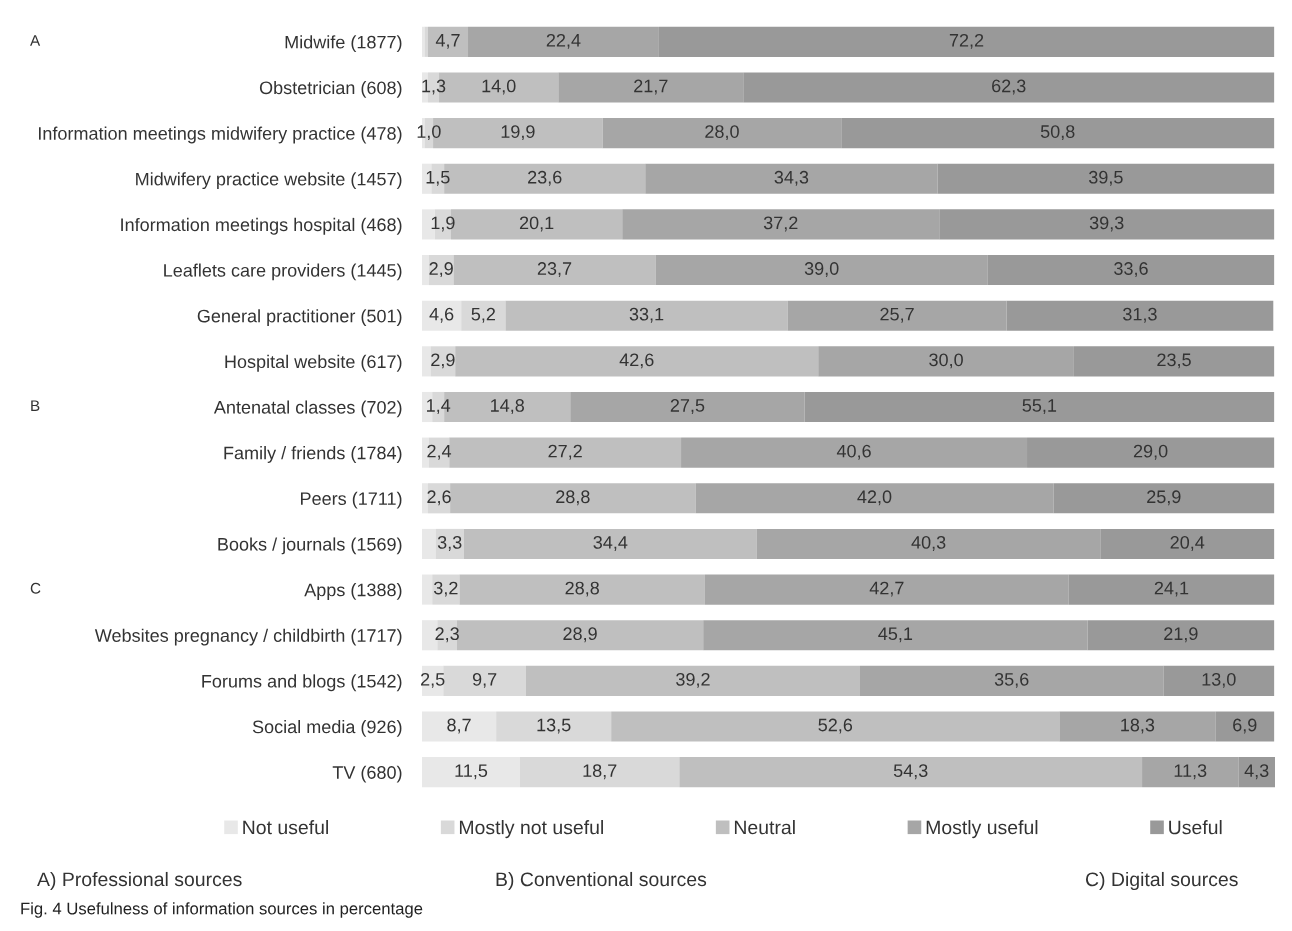 This screenshot has width=1292, height=931. Describe the element at coordinates (1171, 589) in the screenshot. I see `data-label: 24,1` at that location.